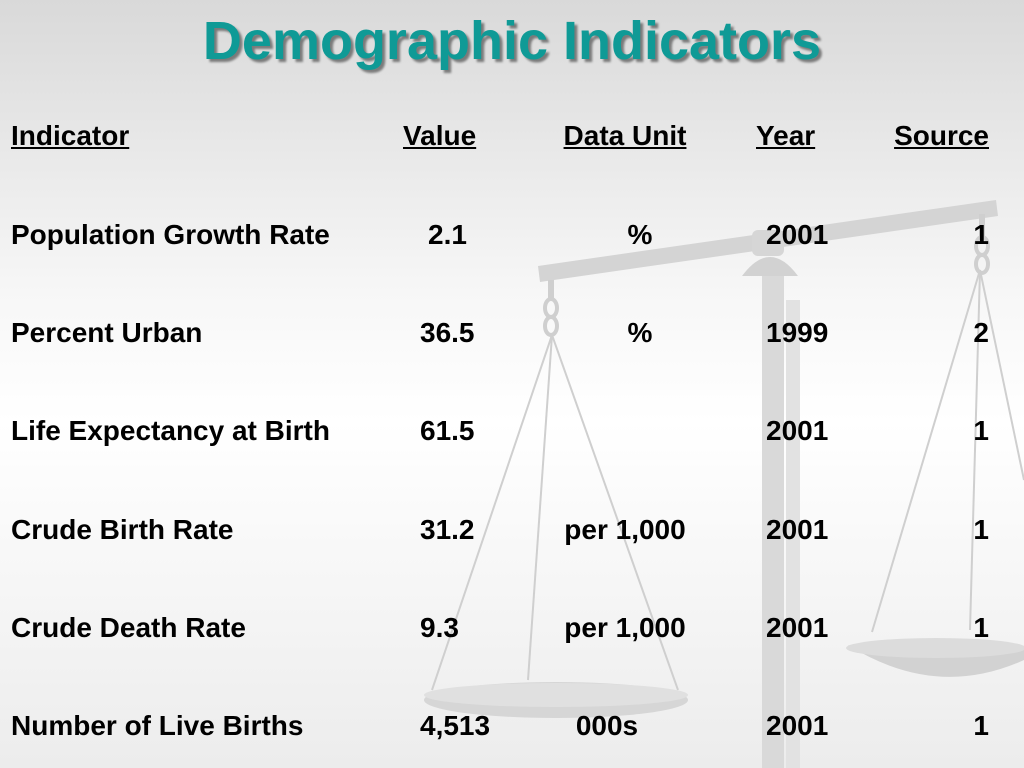 This screenshot has height=768, width=1024. What do you see at coordinates (455, 725) in the screenshot?
I see `row-value: 4,513` at bounding box center [455, 725].